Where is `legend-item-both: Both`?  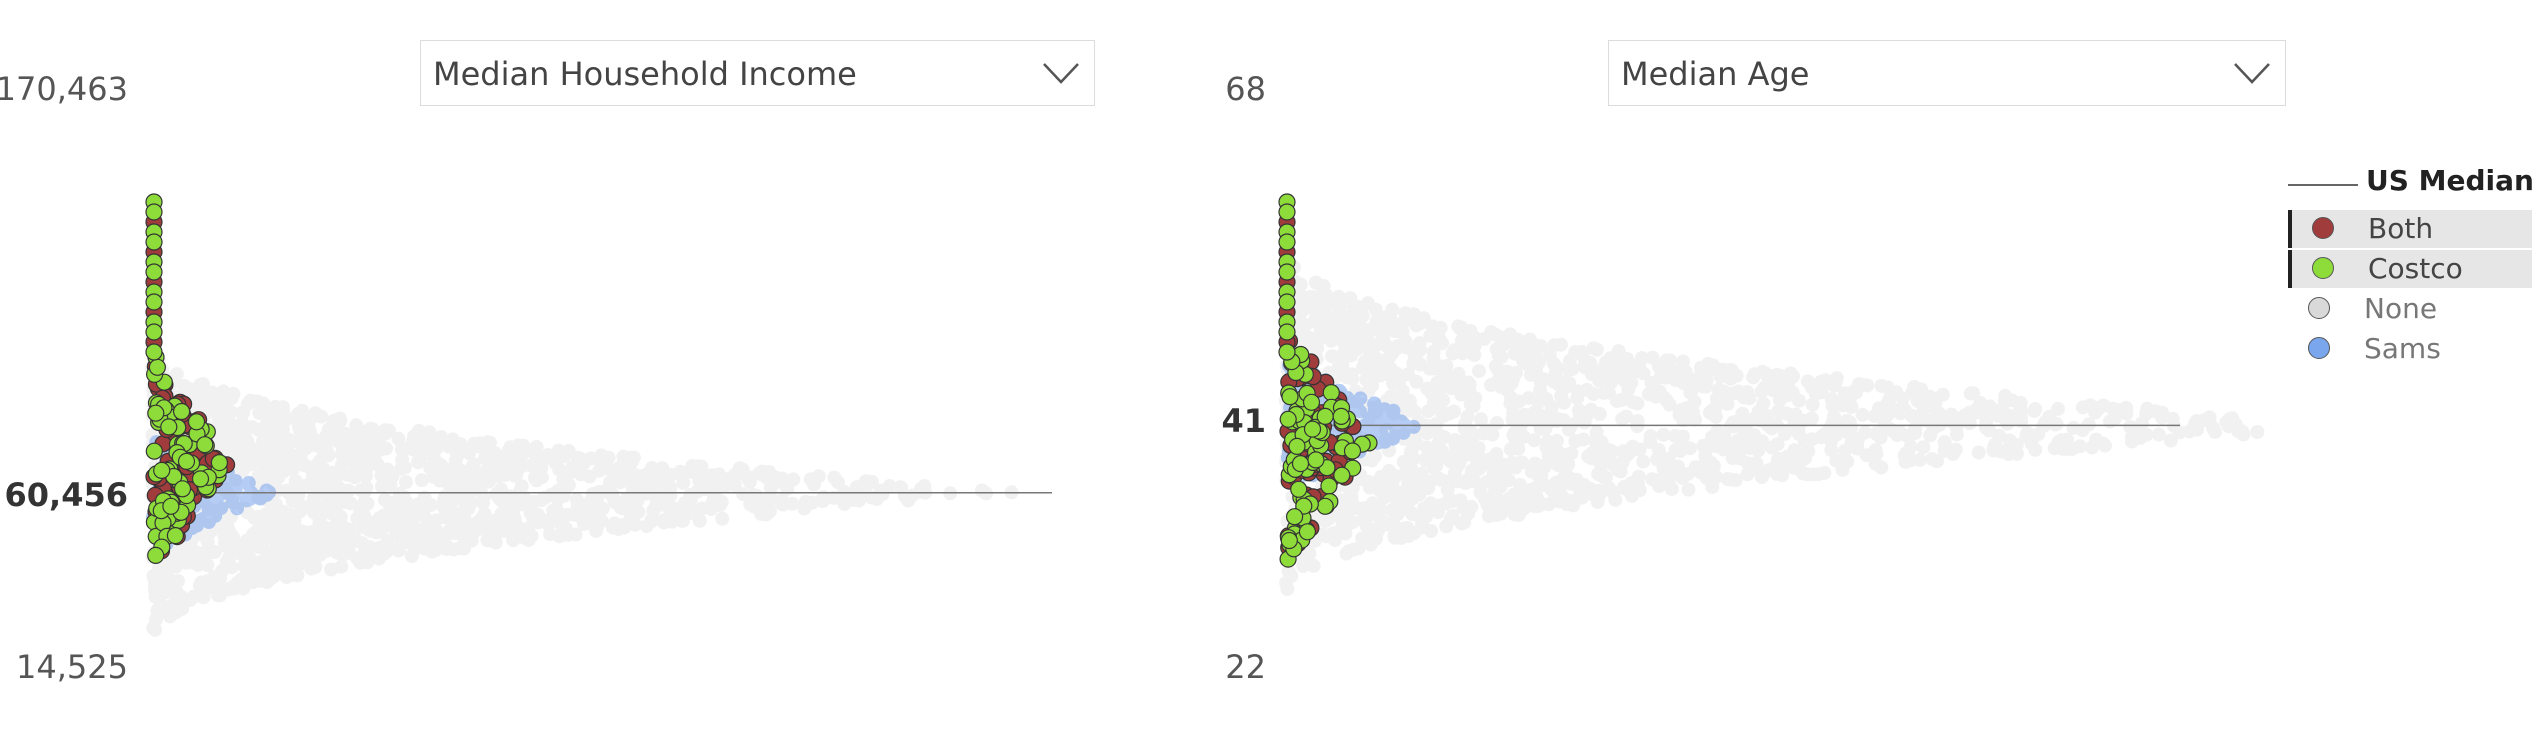
legend-item-both: Both is located at coordinates (2410, 229).